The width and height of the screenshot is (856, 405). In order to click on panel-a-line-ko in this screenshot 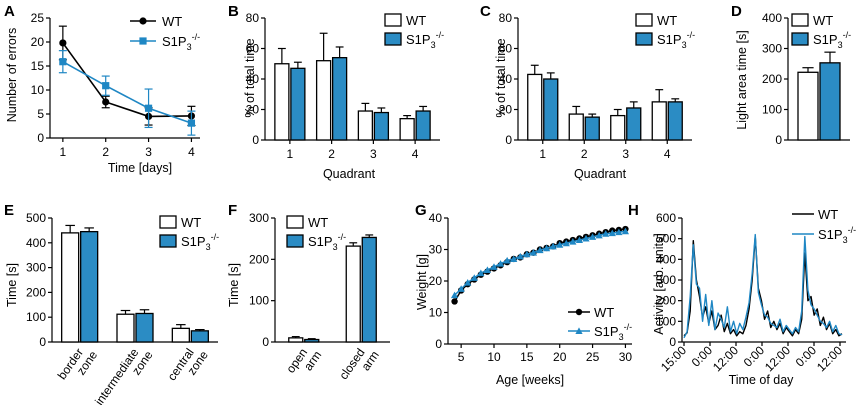, I will do `click(127, 92)`.